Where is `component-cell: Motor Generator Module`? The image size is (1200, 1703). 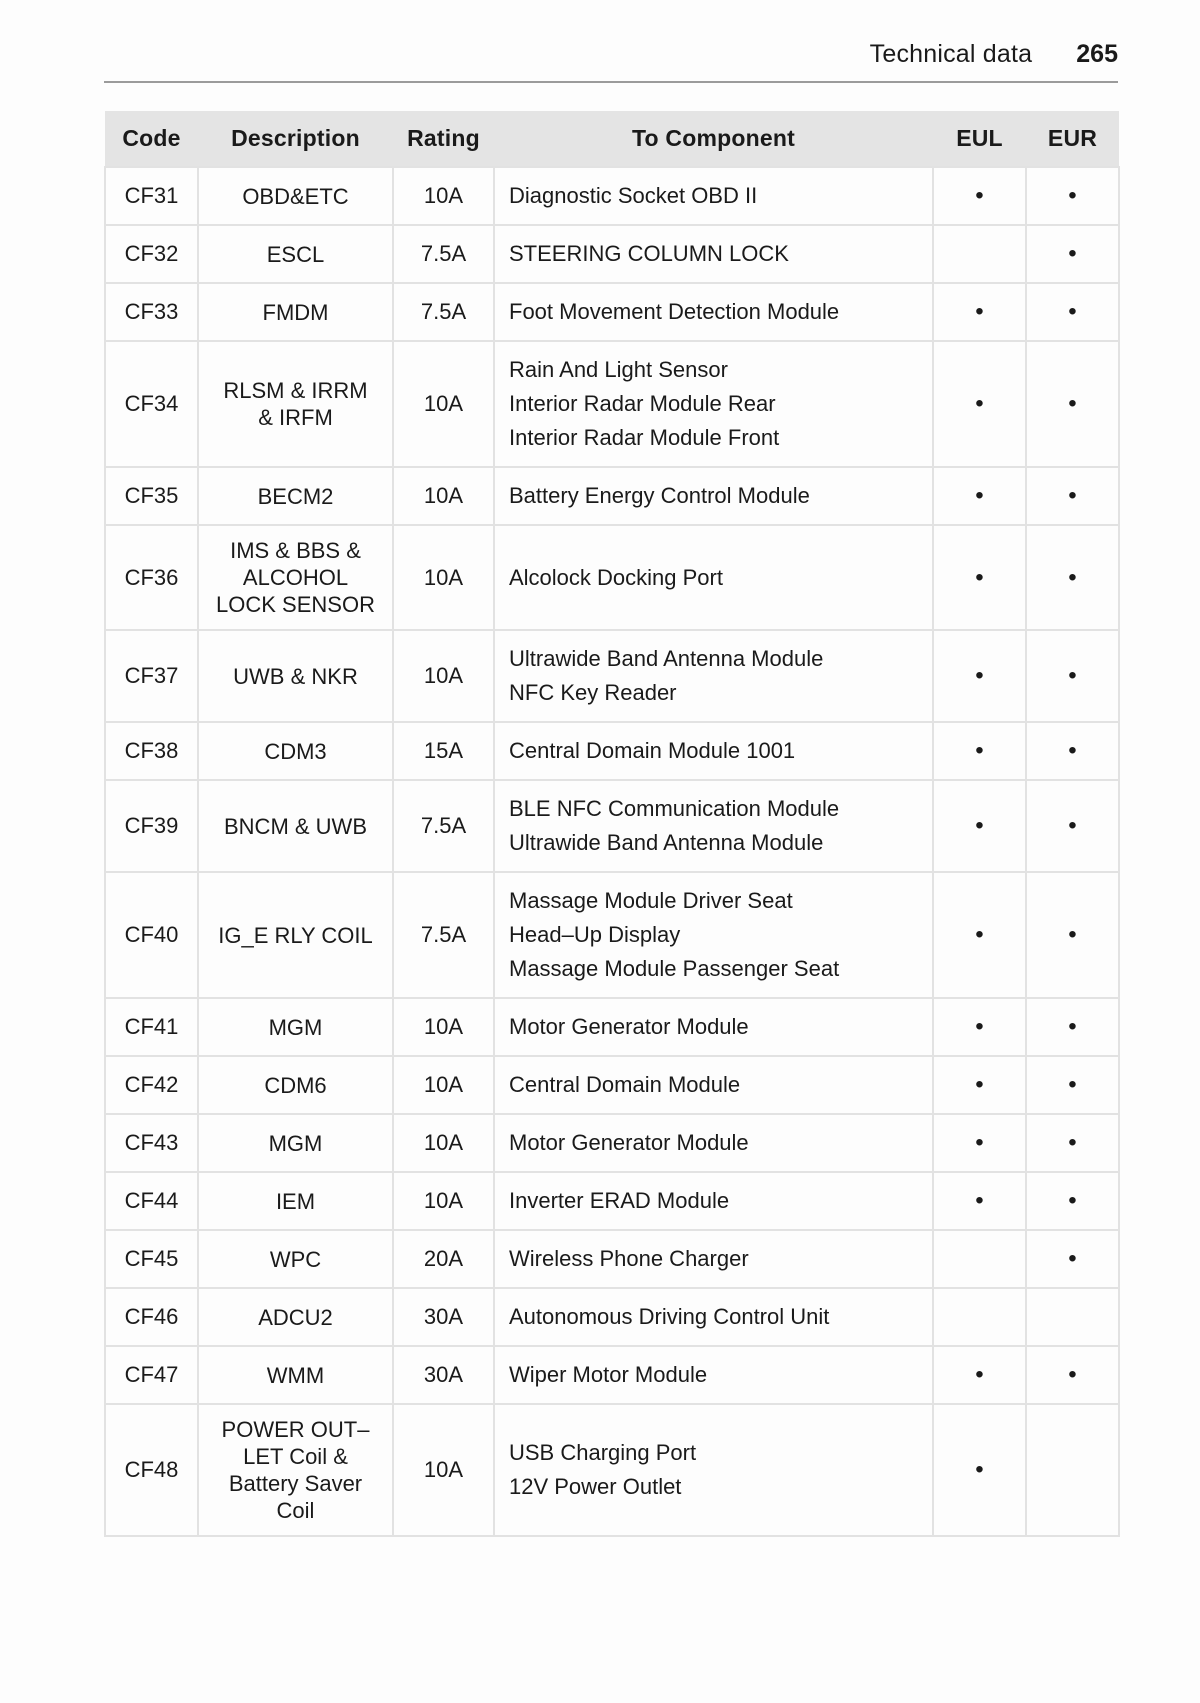
component-cell: Motor Generator Module is located at coordinates (713, 1027).